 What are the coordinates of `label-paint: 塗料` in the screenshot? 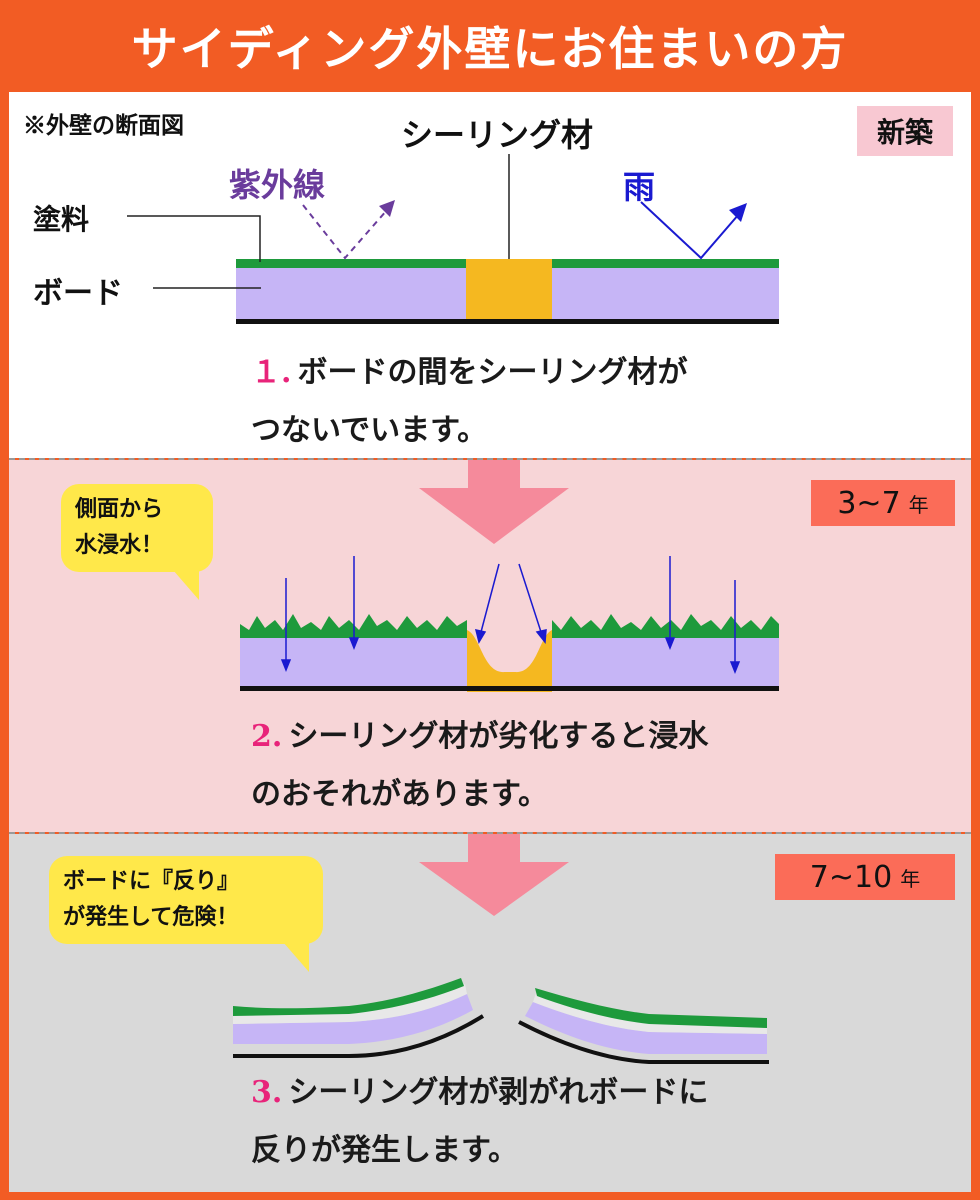 It's located at (61, 219).